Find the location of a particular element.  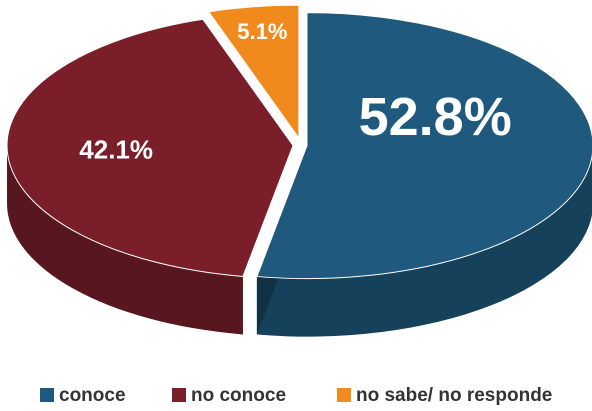

legend-label: no conoce is located at coordinates (238, 395).